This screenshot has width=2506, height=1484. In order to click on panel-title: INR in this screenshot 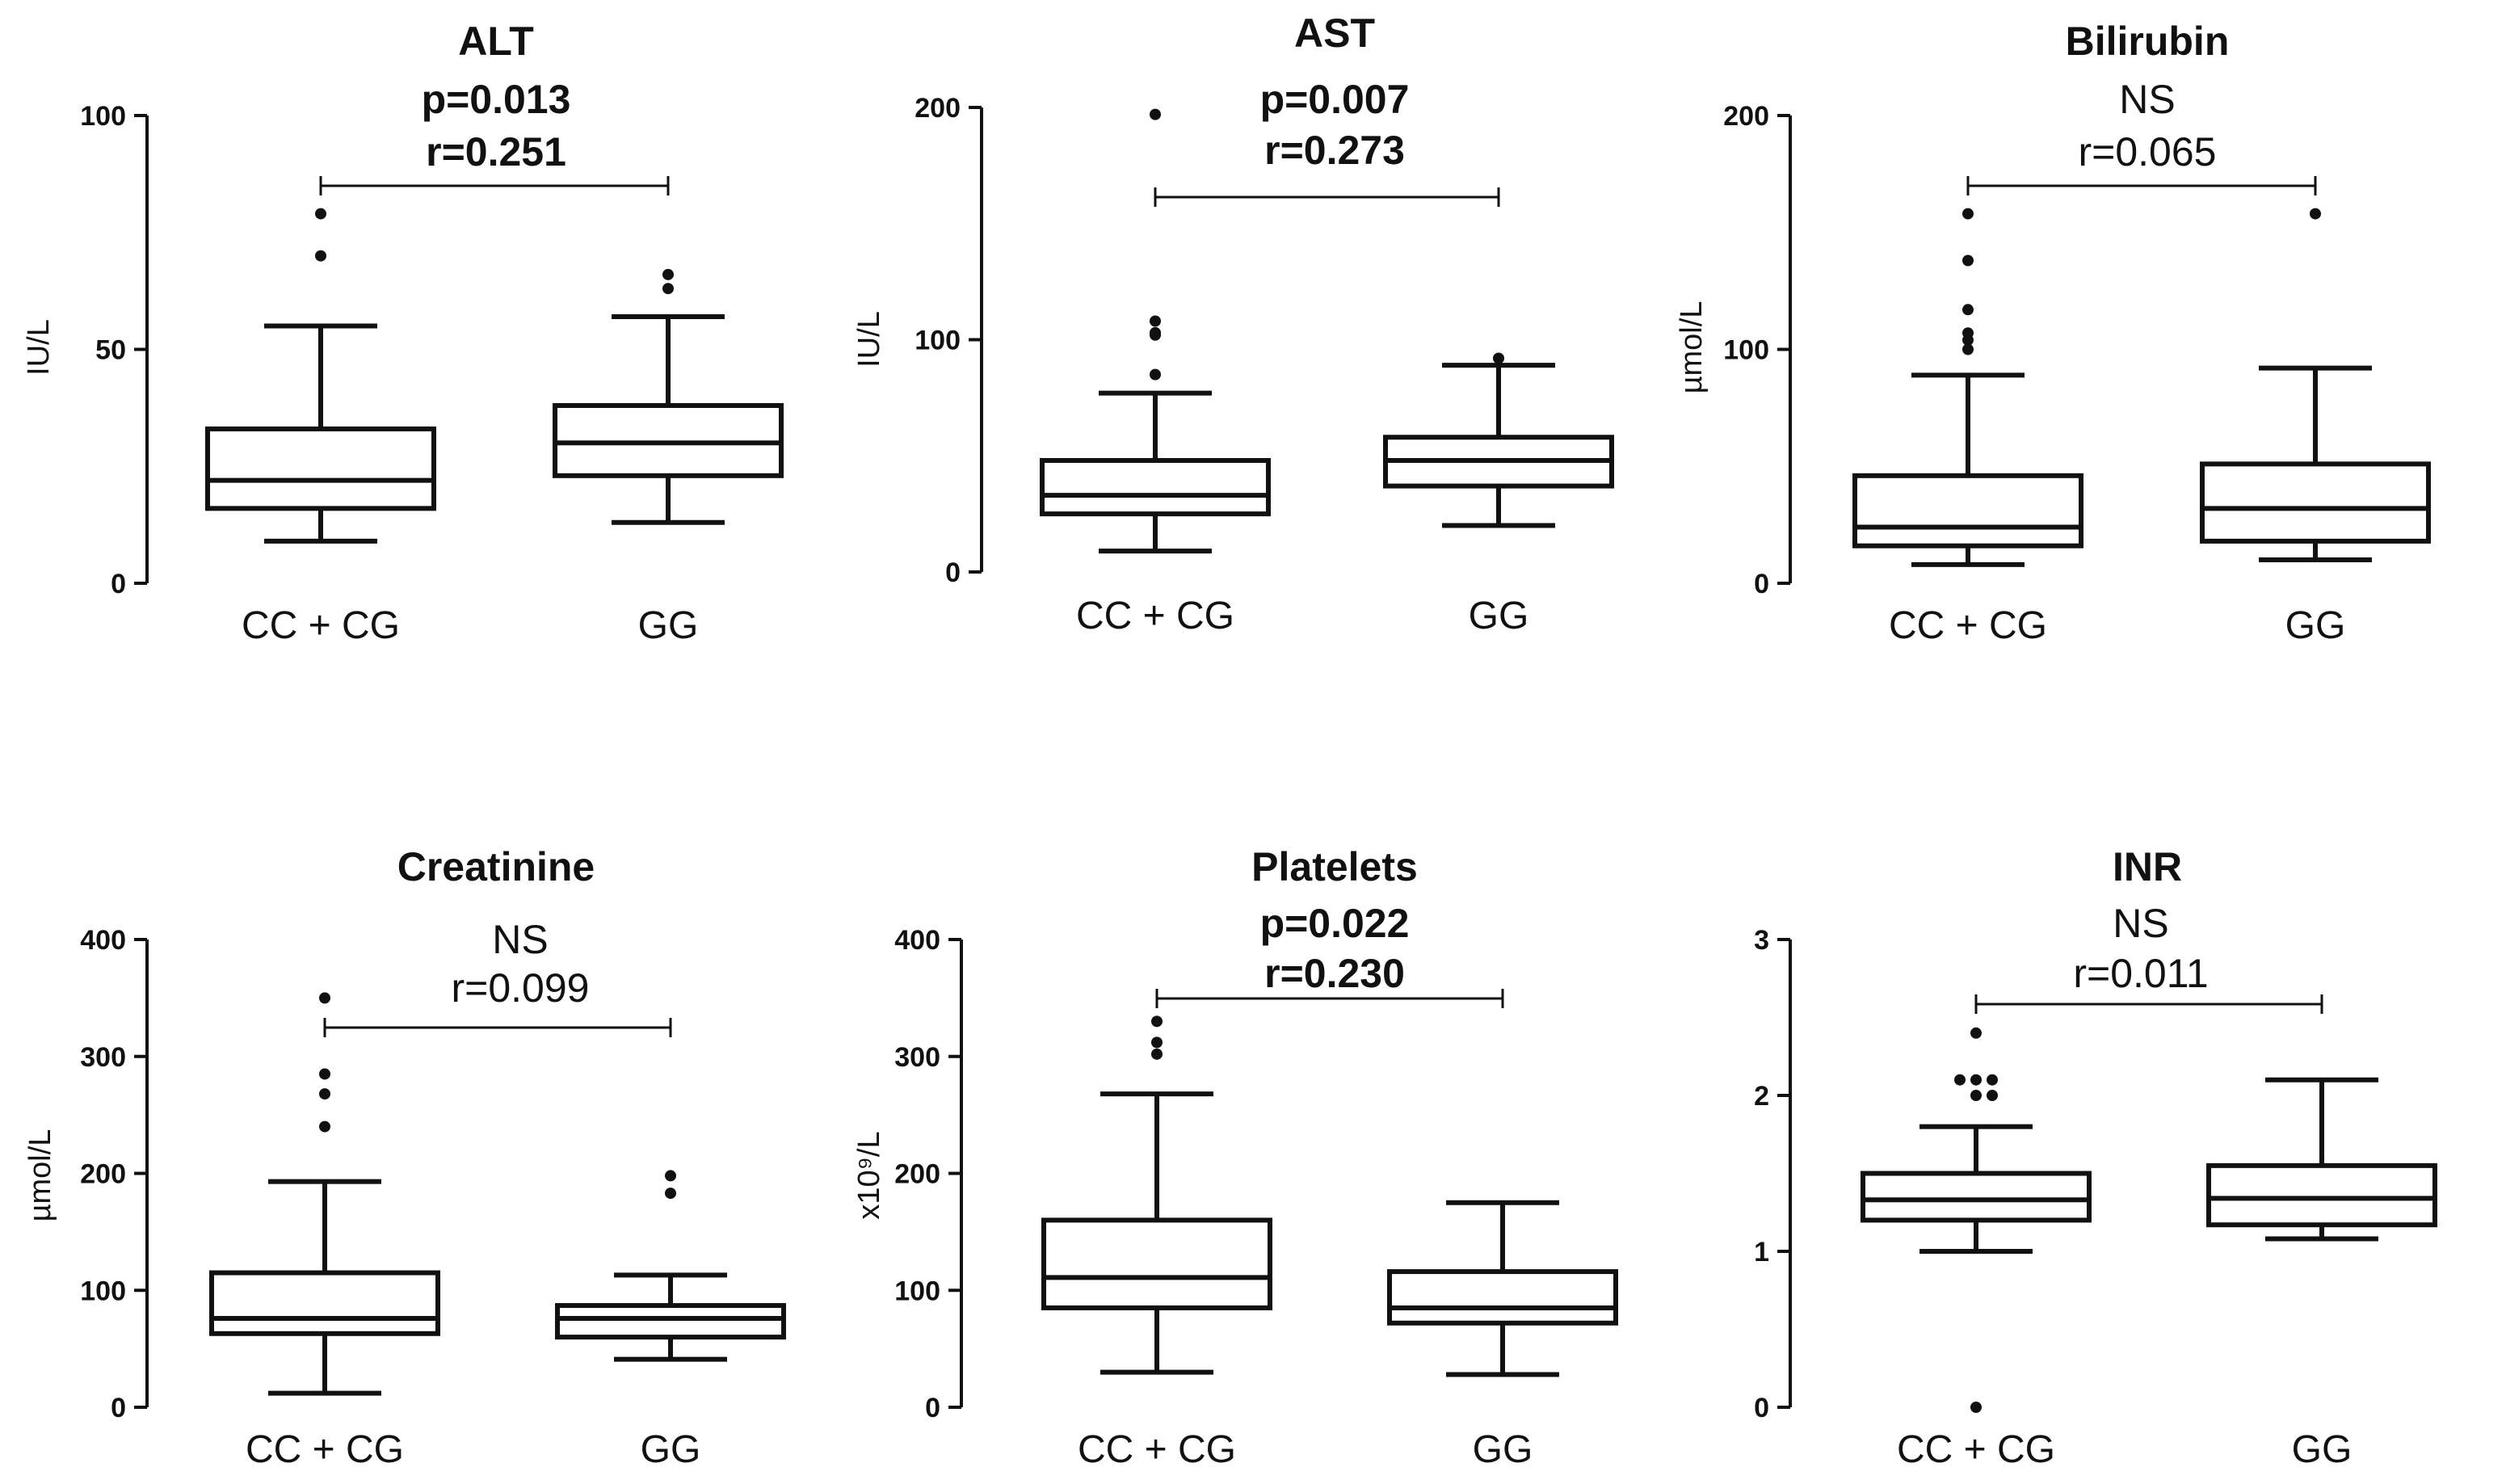, I will do `click(2147, 867)`.